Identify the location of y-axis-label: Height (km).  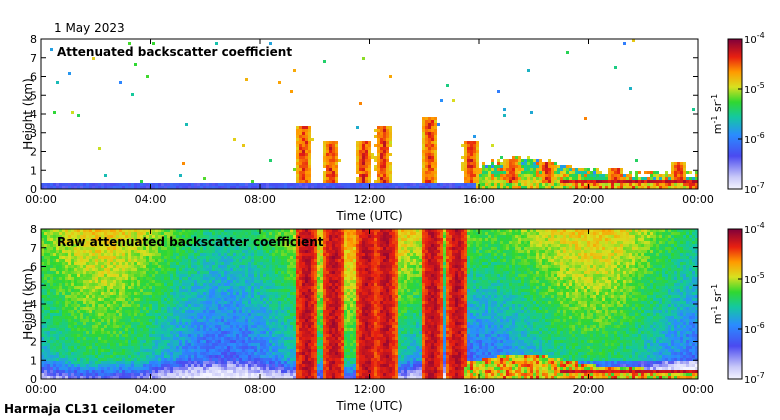
(28, 303).